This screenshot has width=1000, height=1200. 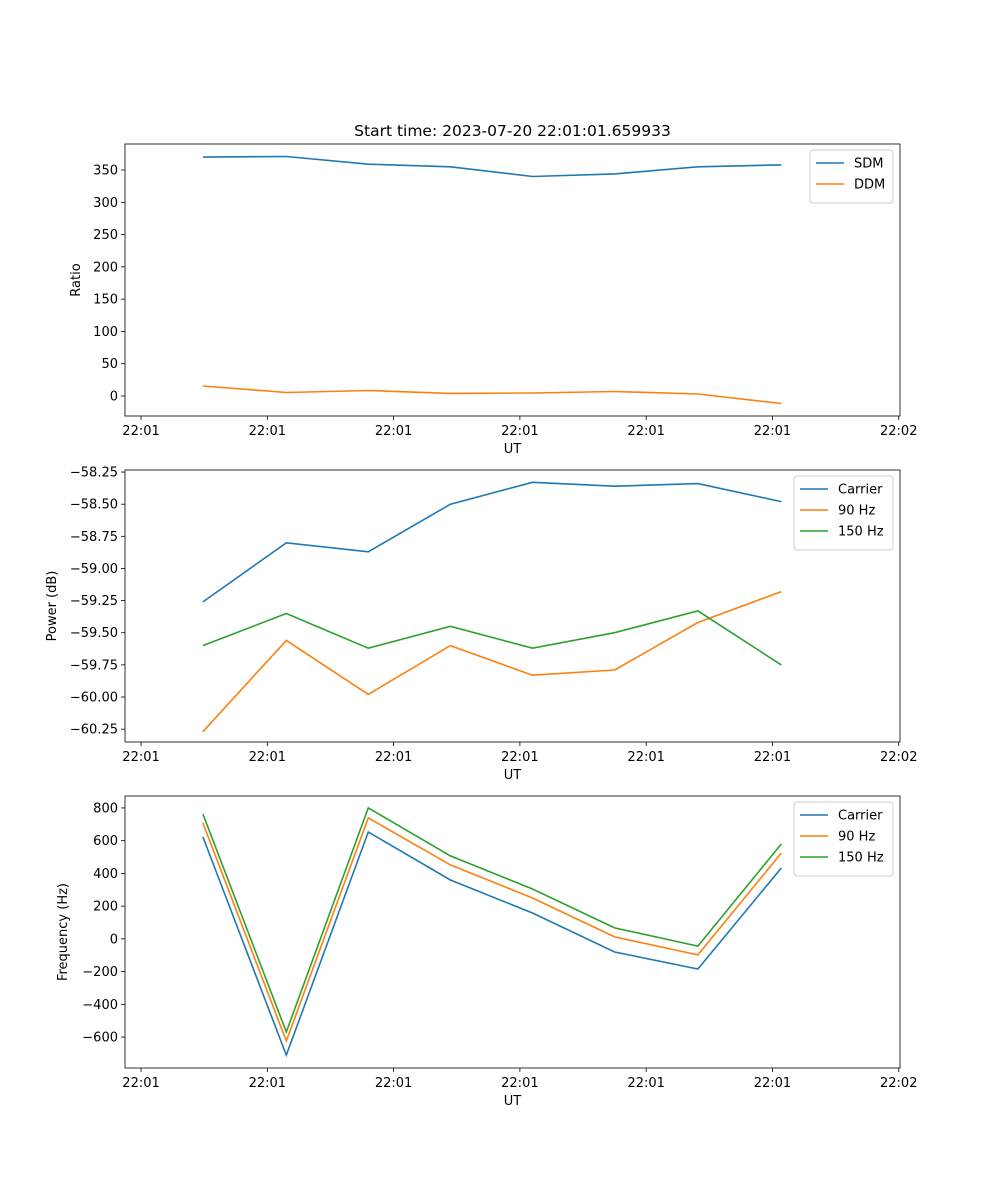 What do you see at coordinates (94, 601) in the screenshot?
I see `y-tick-label: −59.25` at bounding box center [94, 601].